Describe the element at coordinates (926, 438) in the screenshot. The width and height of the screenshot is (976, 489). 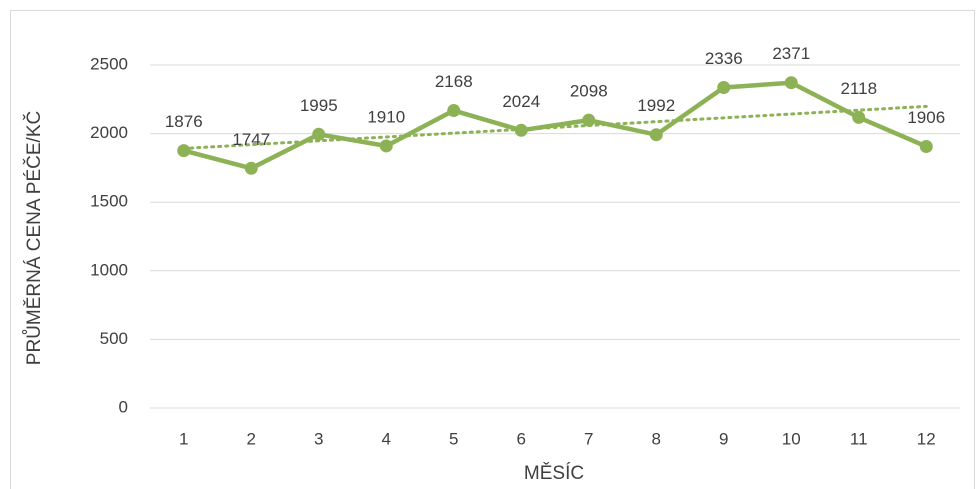
I see `x-tick-label: 12` at that location.